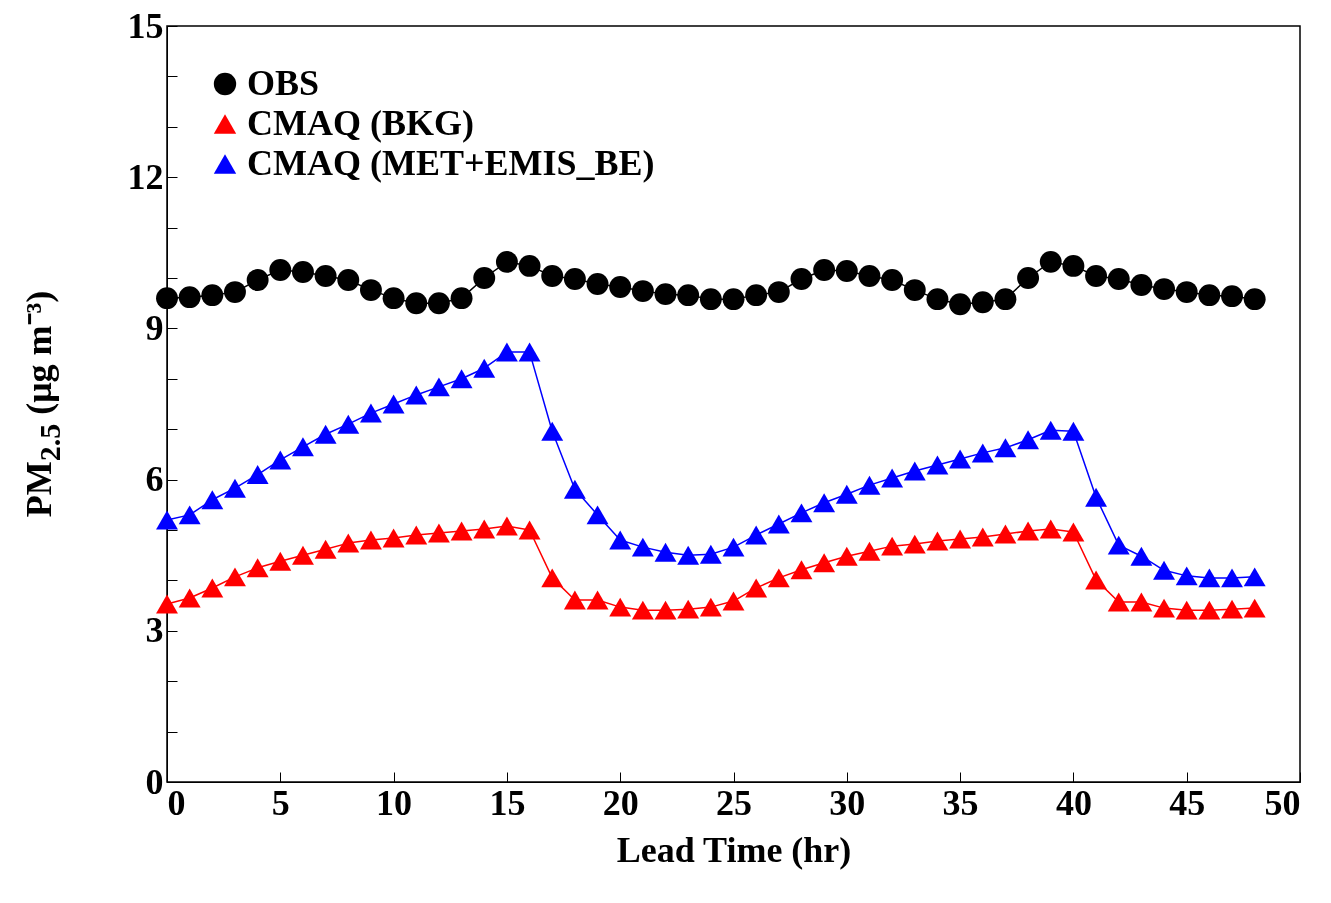  Describe the element at coordinates (280, 802) in the screenshot. I see `x-tick-label: 5` at that location.